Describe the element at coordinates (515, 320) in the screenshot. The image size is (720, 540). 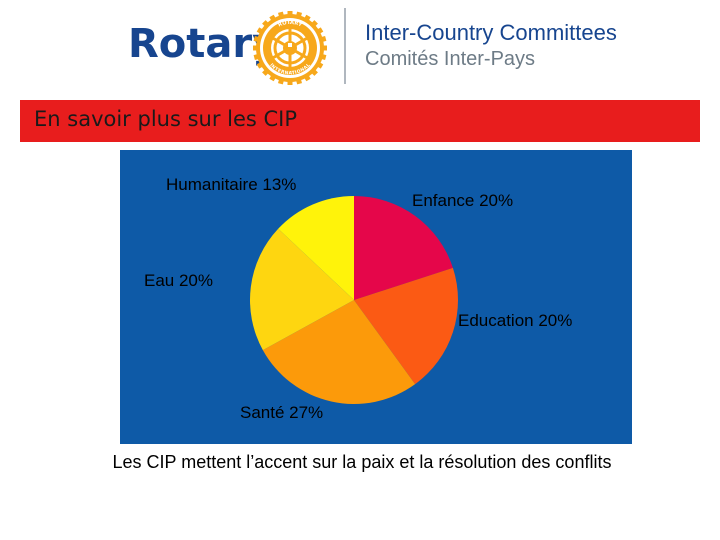
I see `slice-label-education: Education 20%` at that location.